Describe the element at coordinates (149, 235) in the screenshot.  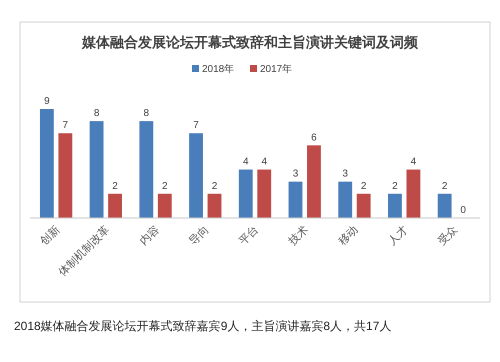
I see `x-tick-label: 内容` at that location.